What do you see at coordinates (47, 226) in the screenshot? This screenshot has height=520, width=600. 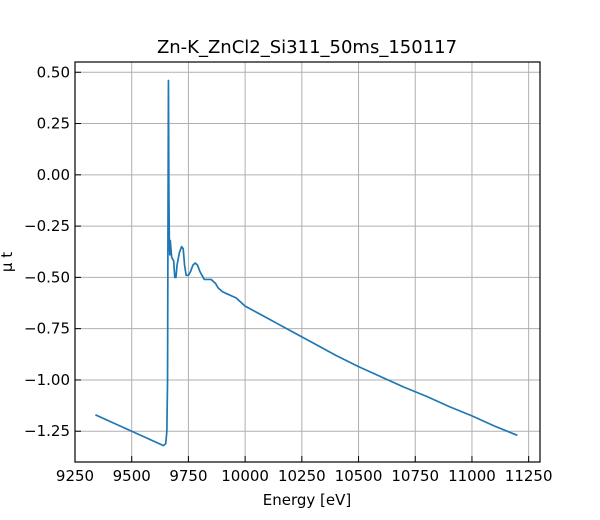 I see `y-tick-label: −0.25` at bounding box center [47, 226].